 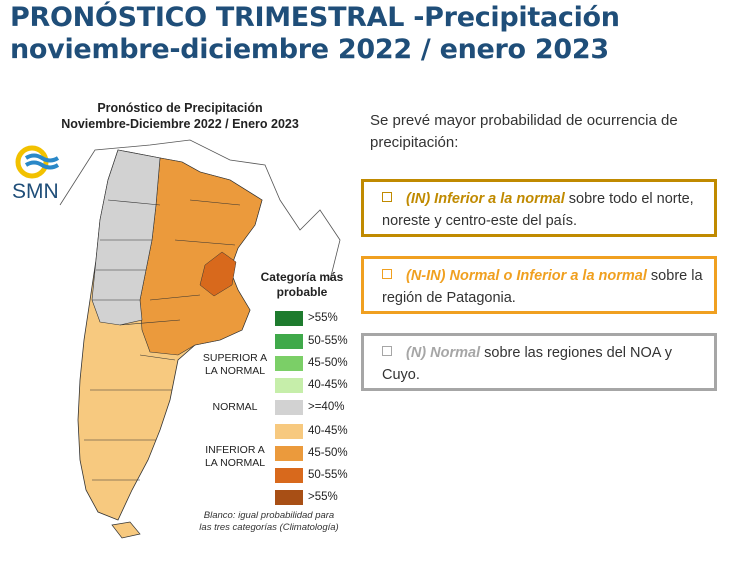 What do you see at coordinates (235, 407) in the screenshot?
I see `legend-group-normal: NORMAL` at bounding box center [235, 407].